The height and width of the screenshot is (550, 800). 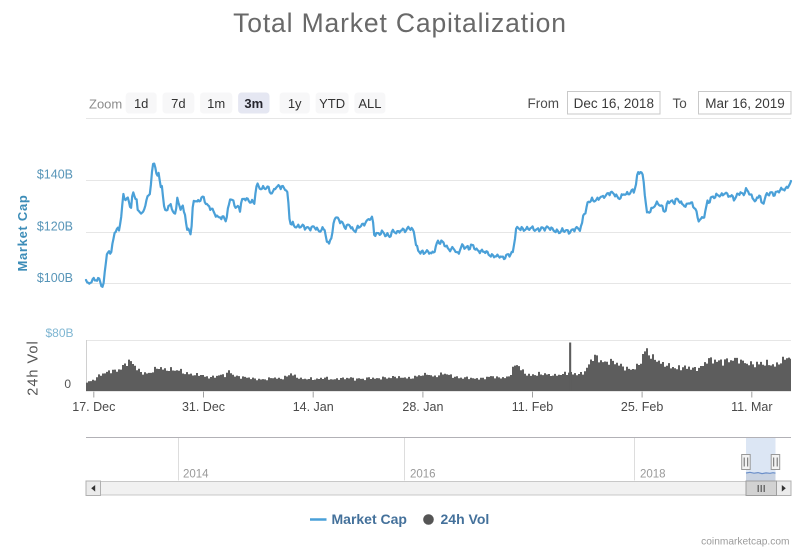 What do you see at coordinates (196, 475) in the screenshot?
I see `svg-text: 2014` at bounding box center [196, 475].